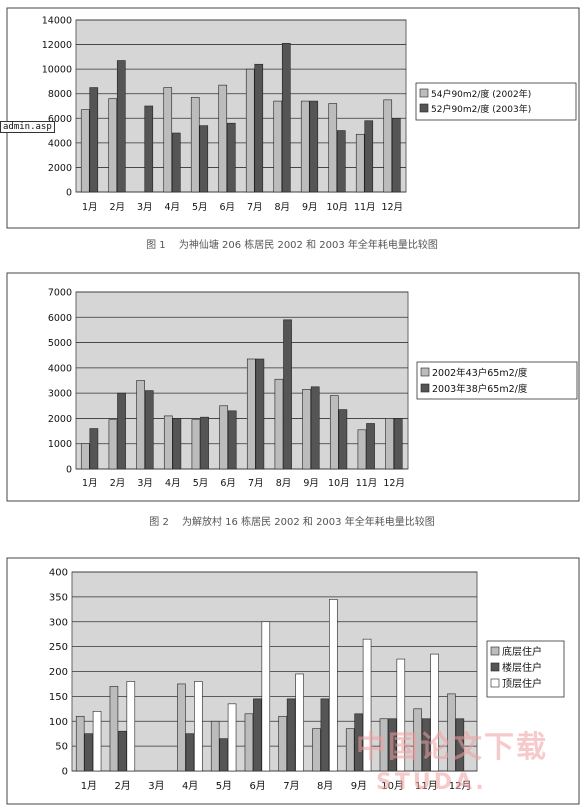 Image resolution: width=584 pixels, height=810 pixels. Describe the element at coordinates (60, 394) in the screenshot. I see `y-tick-label: 3000` at that location.